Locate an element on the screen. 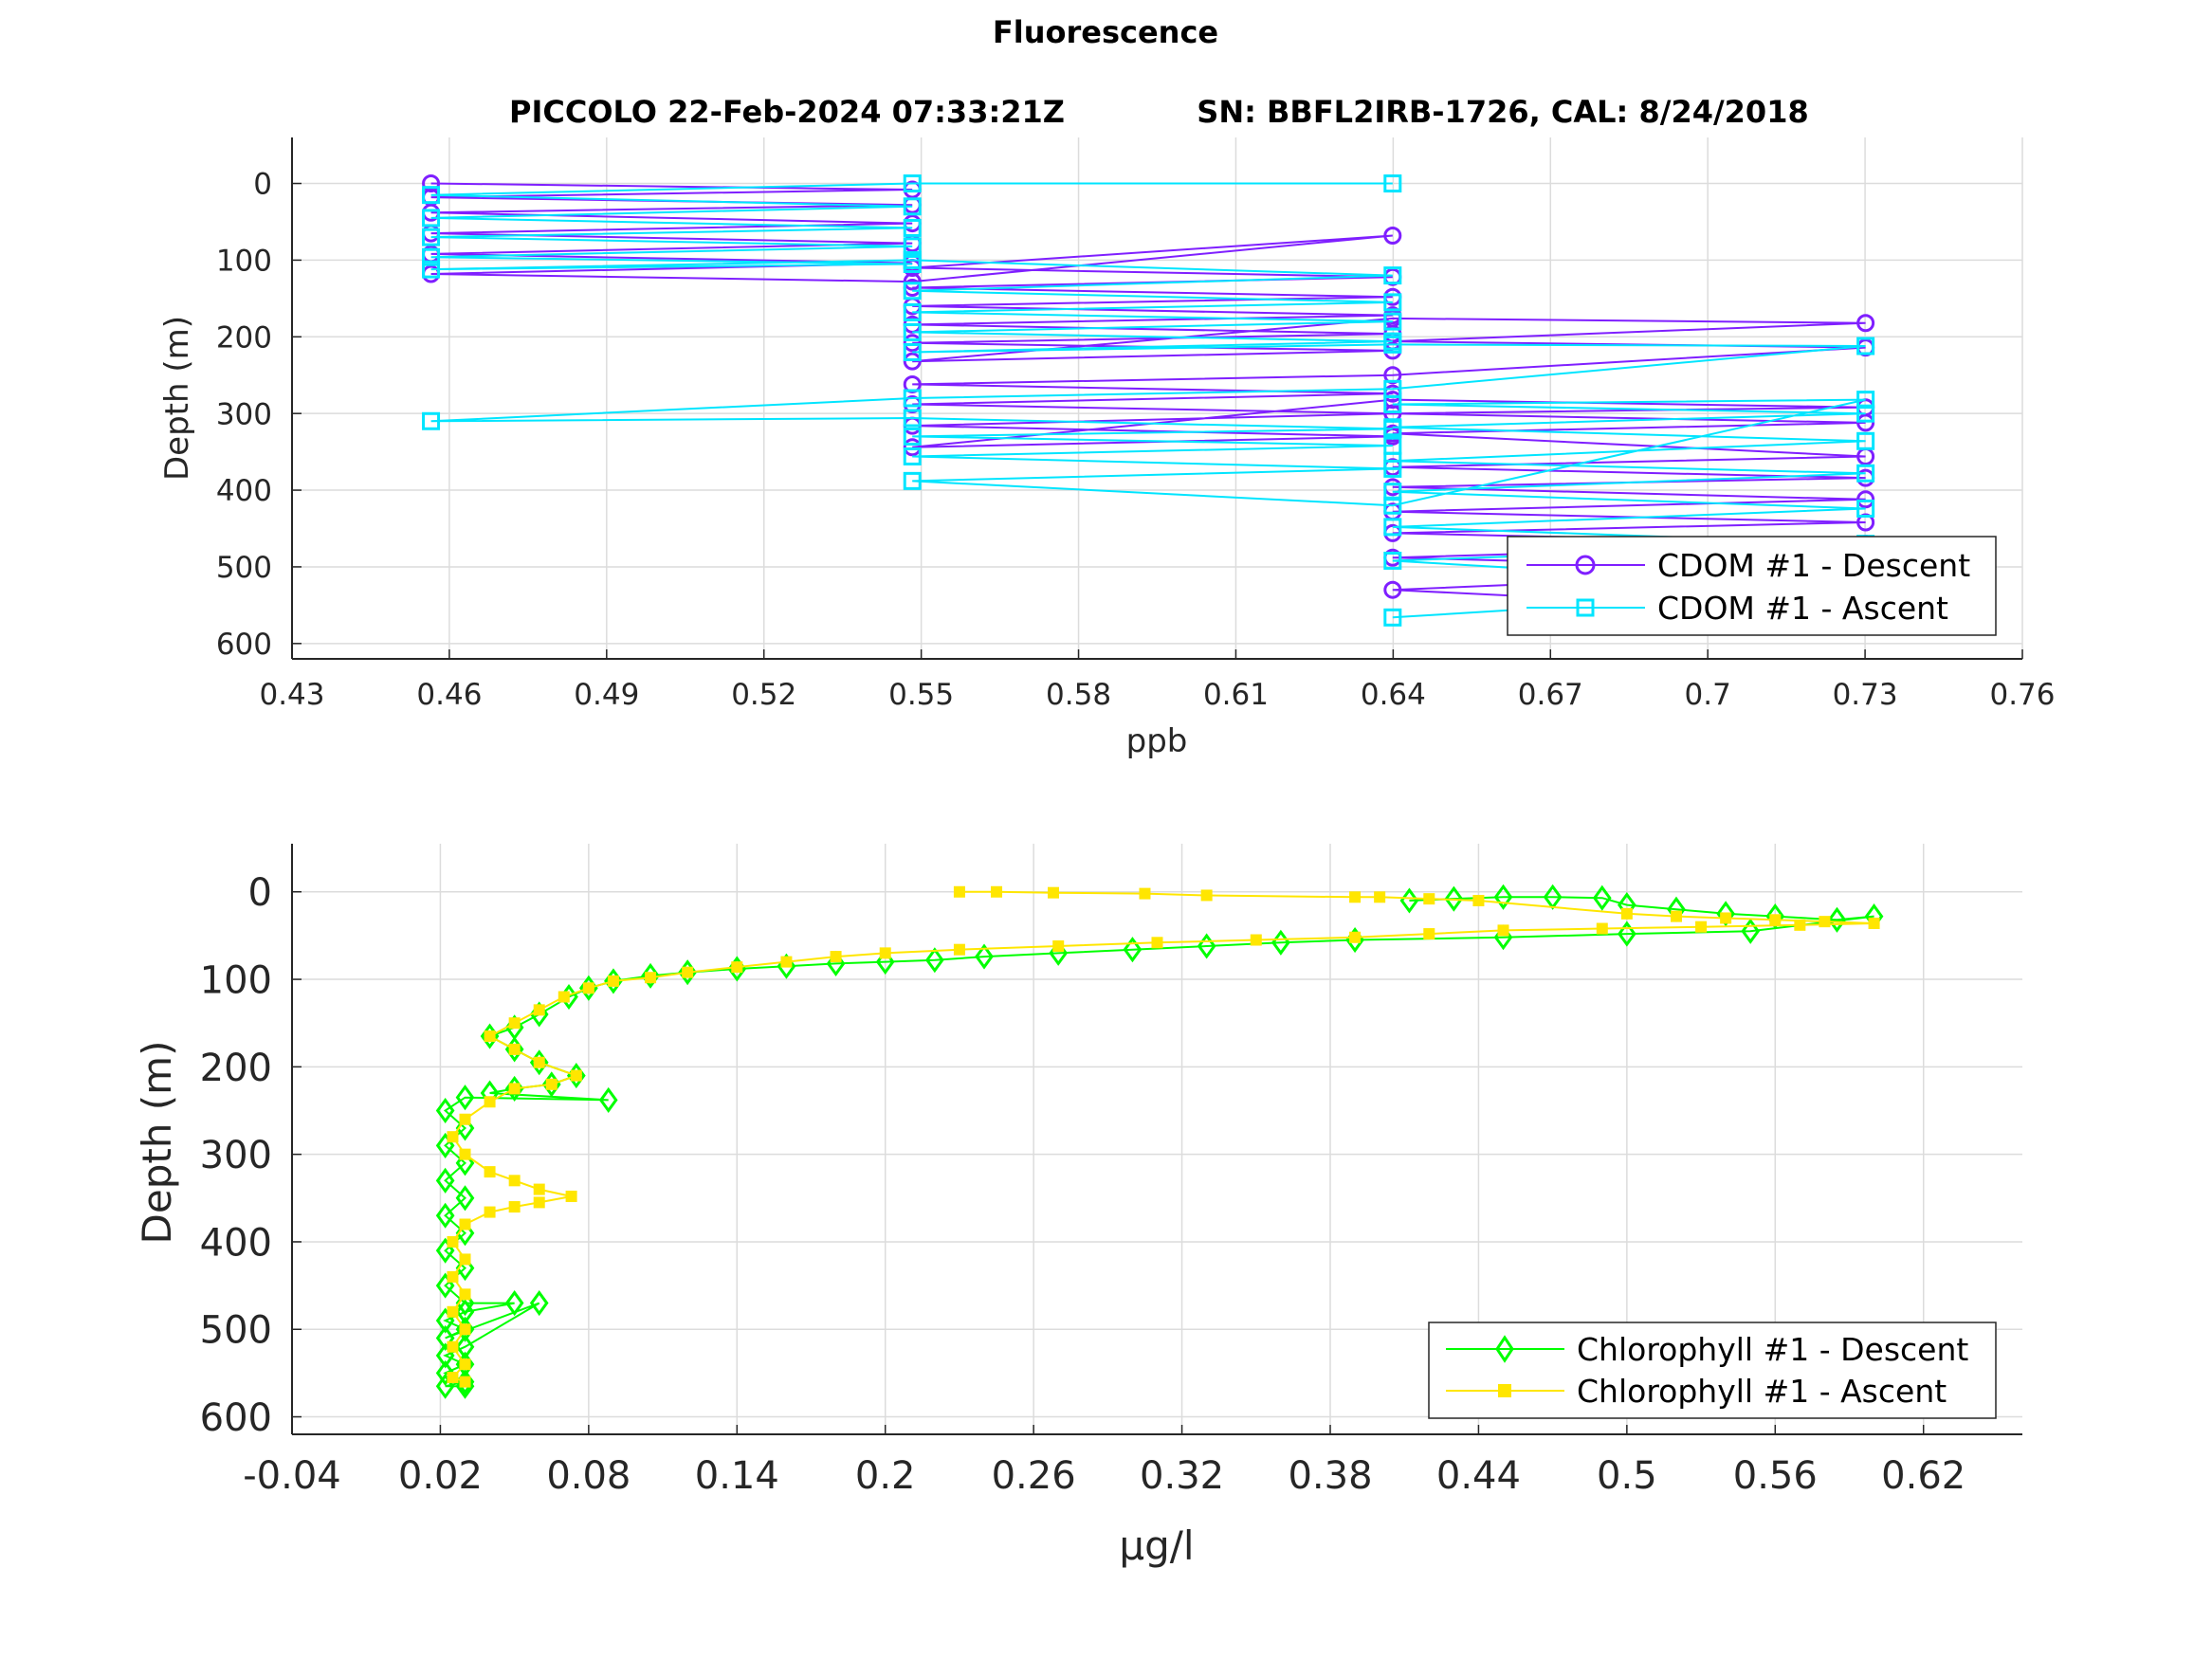 The image size is (2212, 1659). x-tick-label: 0.46 is located at coordinates (449, 695).